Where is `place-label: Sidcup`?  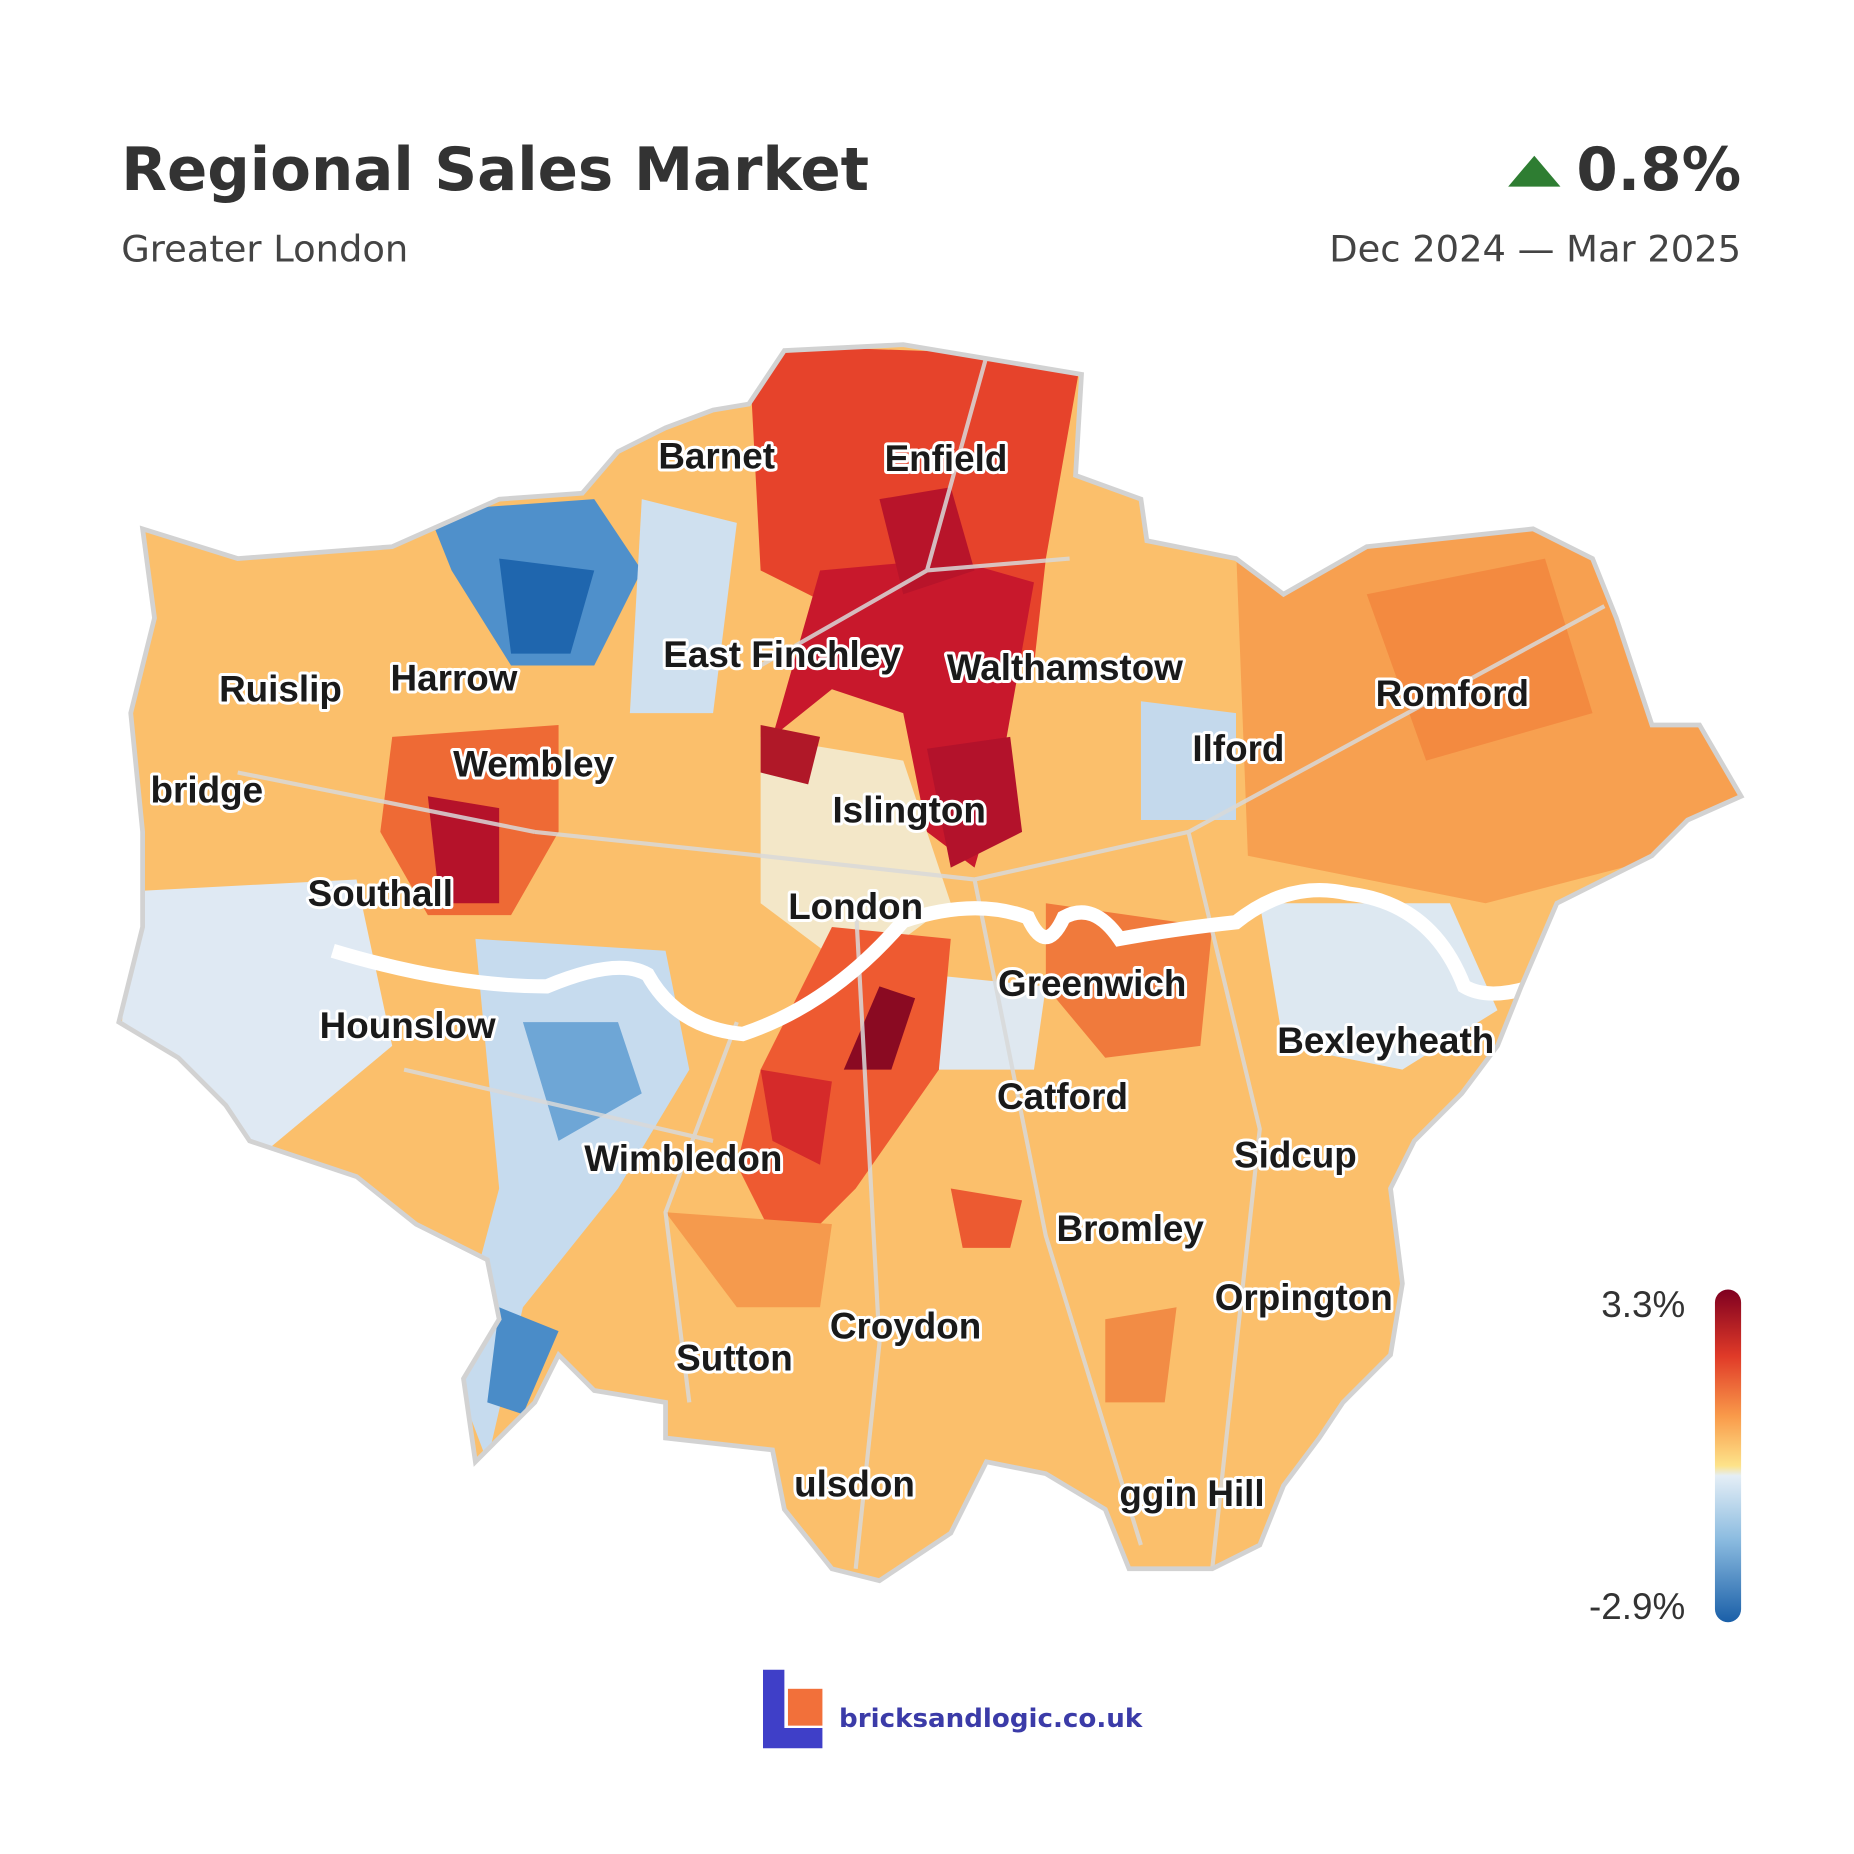 place-label: Sidcup is located at coordinates (1295, 1154).